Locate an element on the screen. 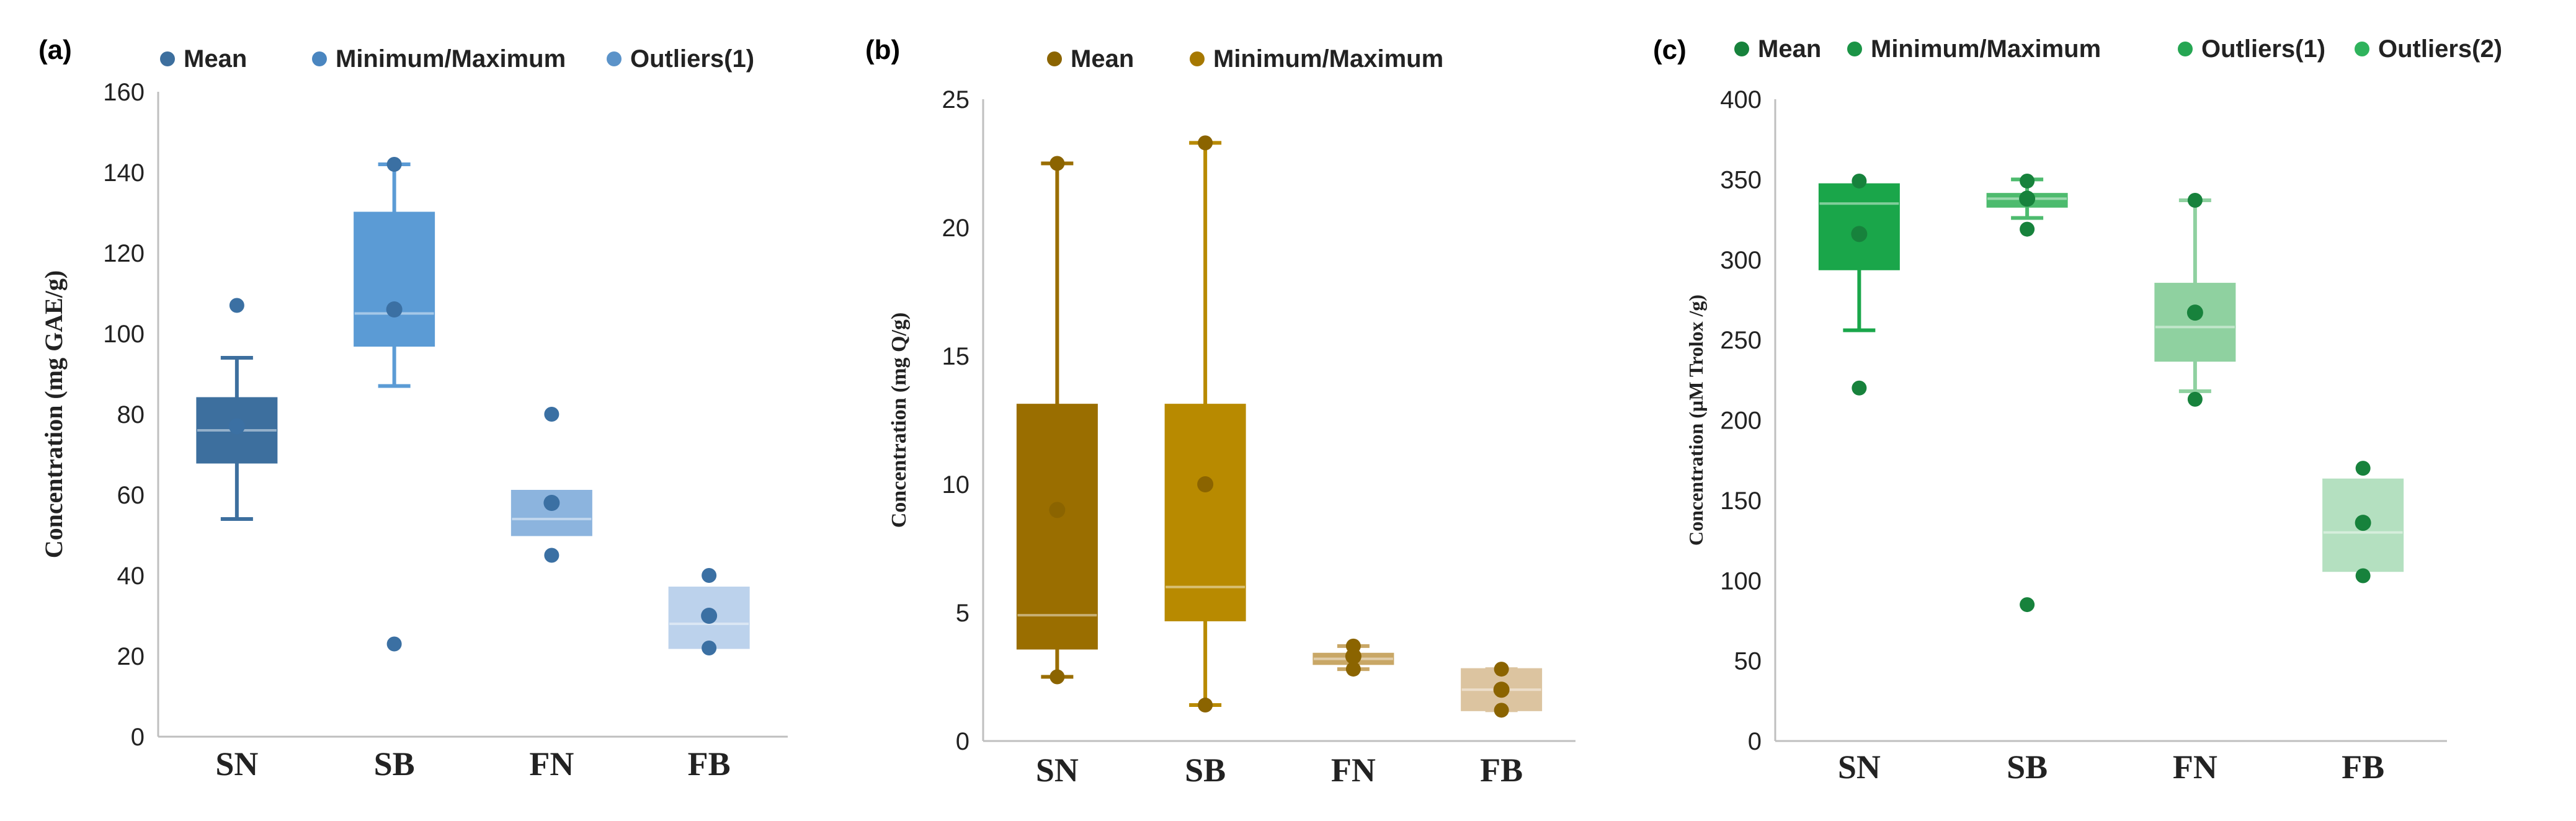 This screenshot has width=2576, height=821. y-tick-label: 50 is located at coordinates (1748, 661).